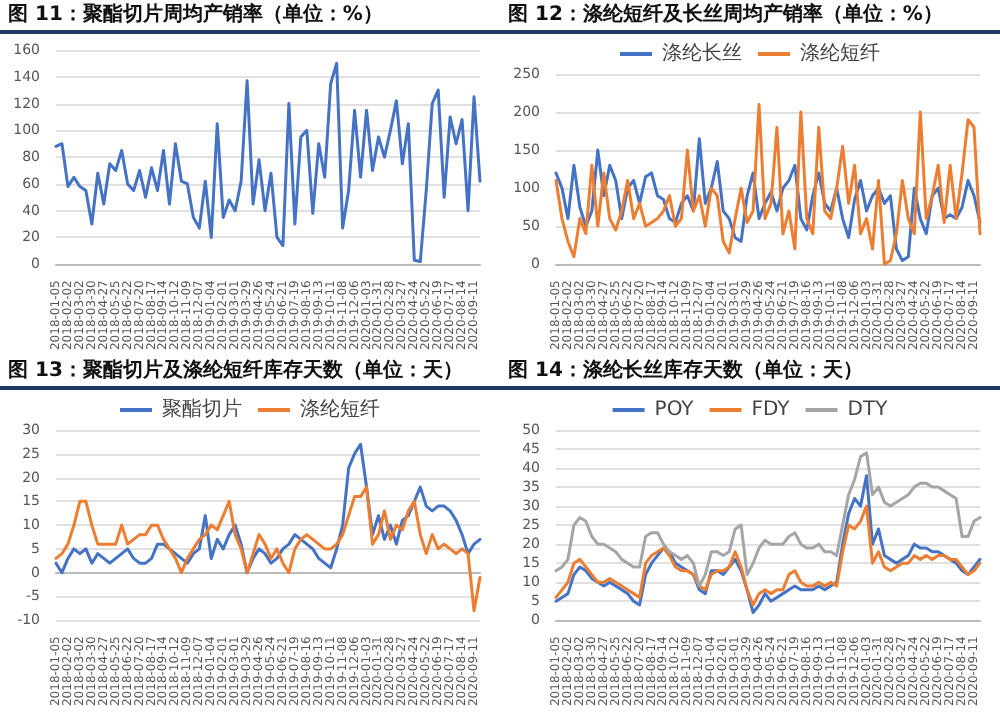  What do you see at coordinates (771, 410) in the screenshot?
I see `legend-label: FDY` at bounding box center [771, 410].